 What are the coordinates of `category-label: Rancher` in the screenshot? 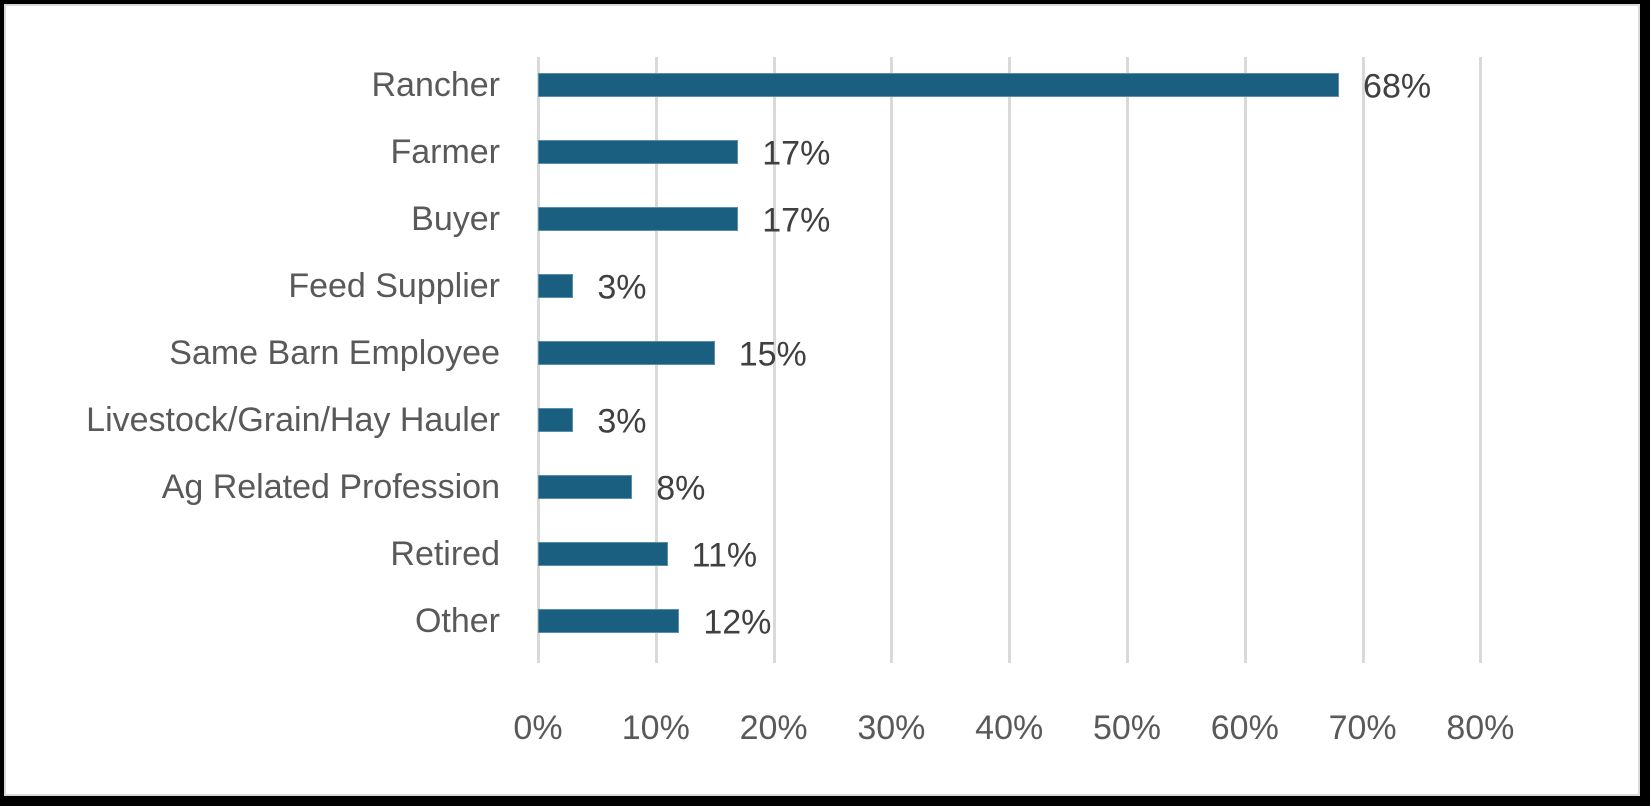 It's located at (435, 85).